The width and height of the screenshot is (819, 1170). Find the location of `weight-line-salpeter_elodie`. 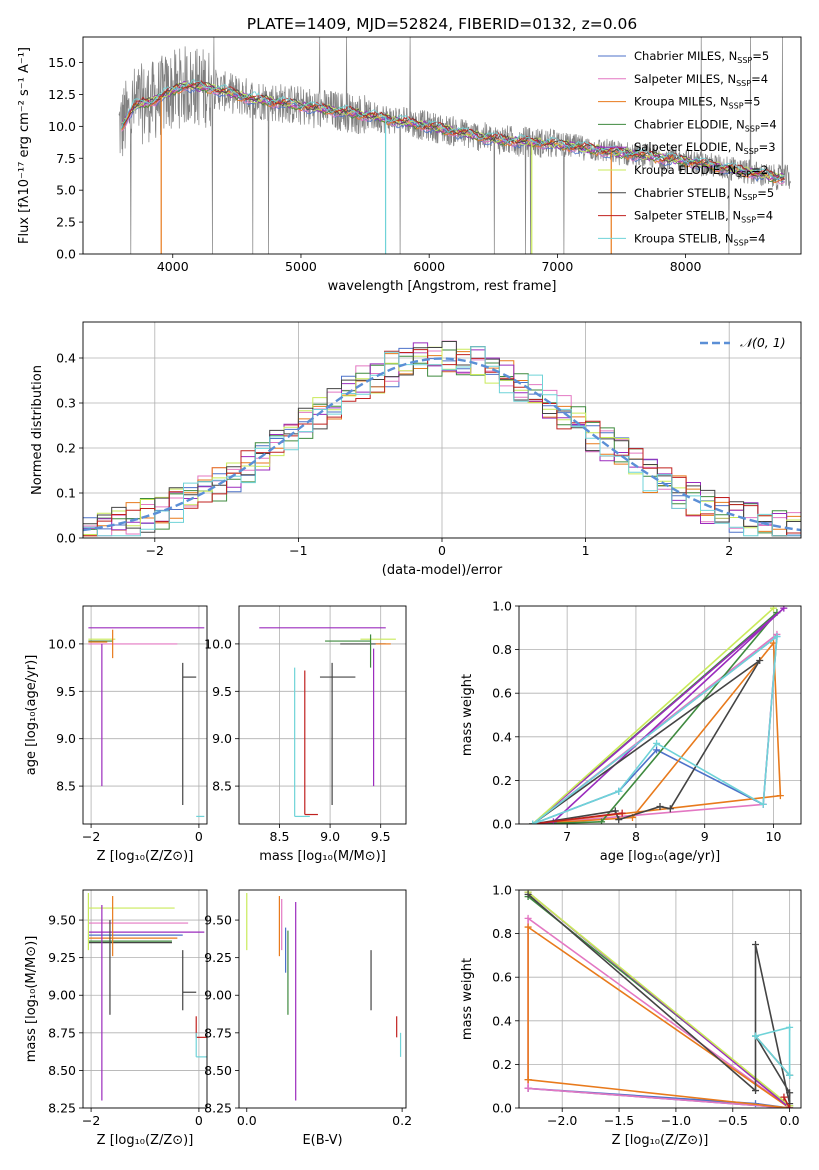

weight-line-salpeter_elodie is located at coordinates (658, 715).